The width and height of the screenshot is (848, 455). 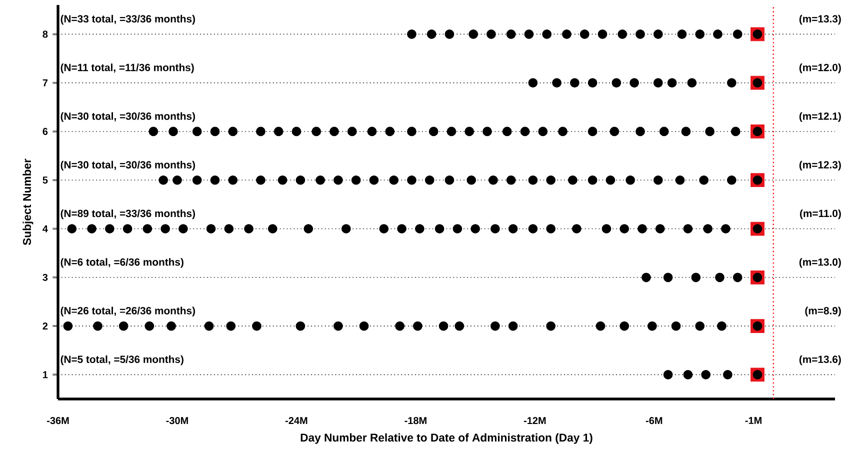 What do you see at coordinates (127, 19) in the screenshot?
I see `annotation: (N=33 total, =33/36 months)` at bounding box center [127, 19].